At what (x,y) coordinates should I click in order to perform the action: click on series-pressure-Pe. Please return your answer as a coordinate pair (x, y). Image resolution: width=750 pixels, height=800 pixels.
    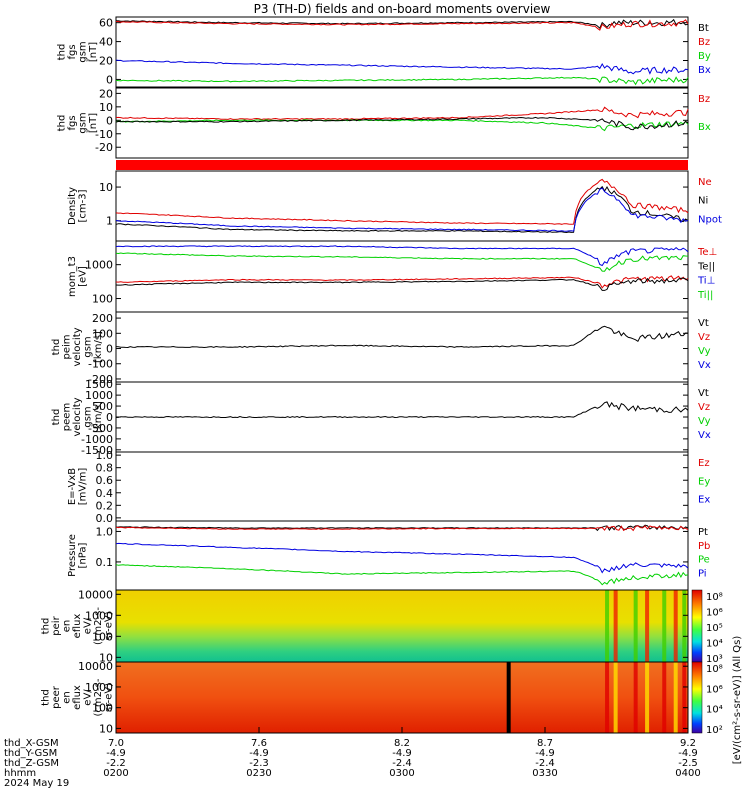
    Looking at the image, I should click on (402, 575).